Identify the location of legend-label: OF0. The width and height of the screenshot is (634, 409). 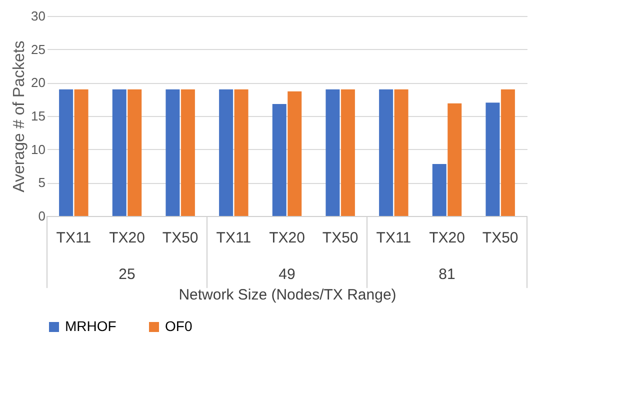
(178, 326).